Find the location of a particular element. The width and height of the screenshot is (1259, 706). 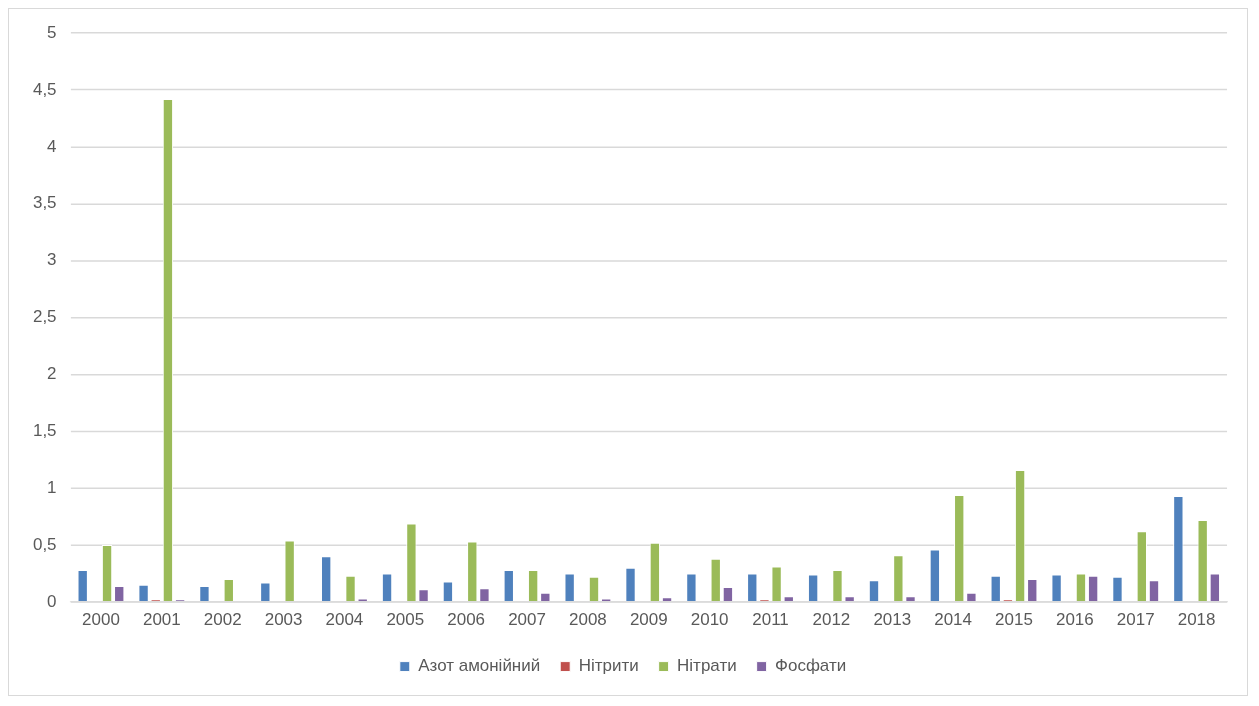

y-tick-label: 3,5 is located at coordinates (44, 203).